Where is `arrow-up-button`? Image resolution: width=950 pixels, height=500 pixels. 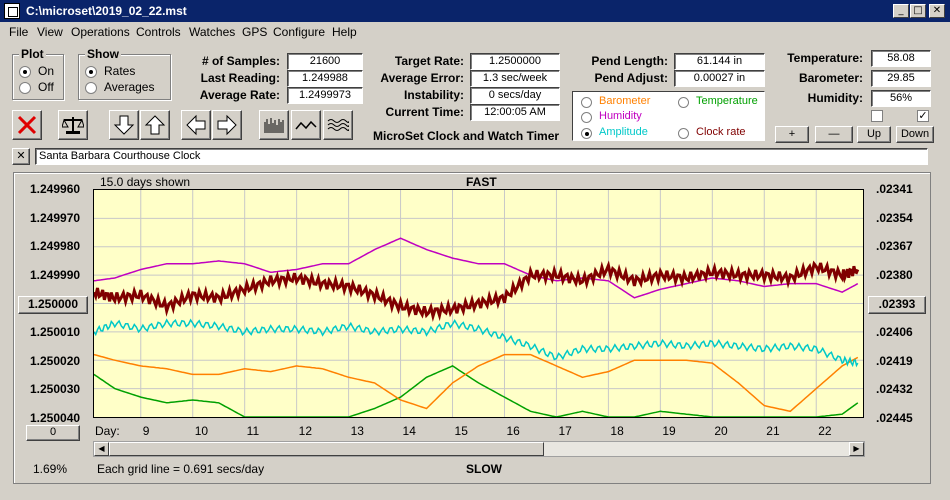 arrow-up-button is located at coordinates (155, 125).